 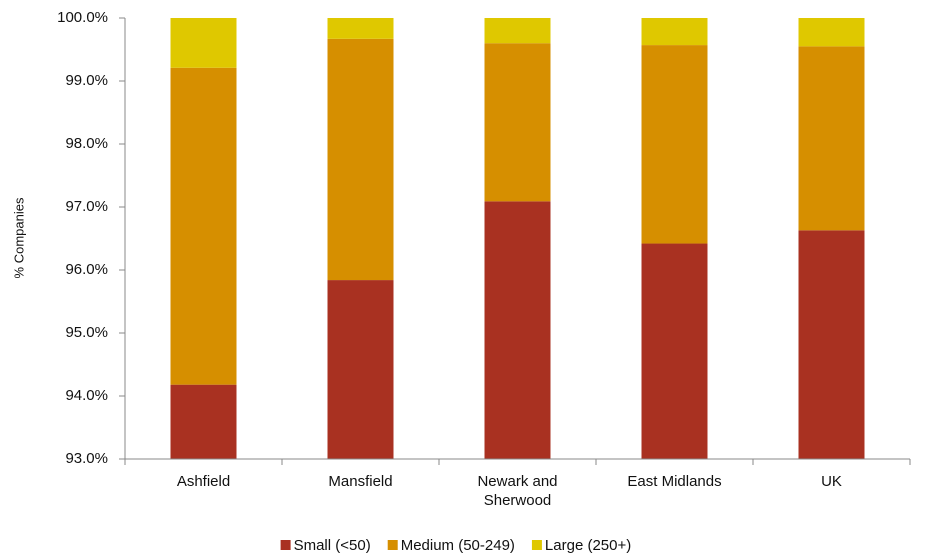 I want to click on y-tick-label: 100.0%, so click(x=82, y=17).